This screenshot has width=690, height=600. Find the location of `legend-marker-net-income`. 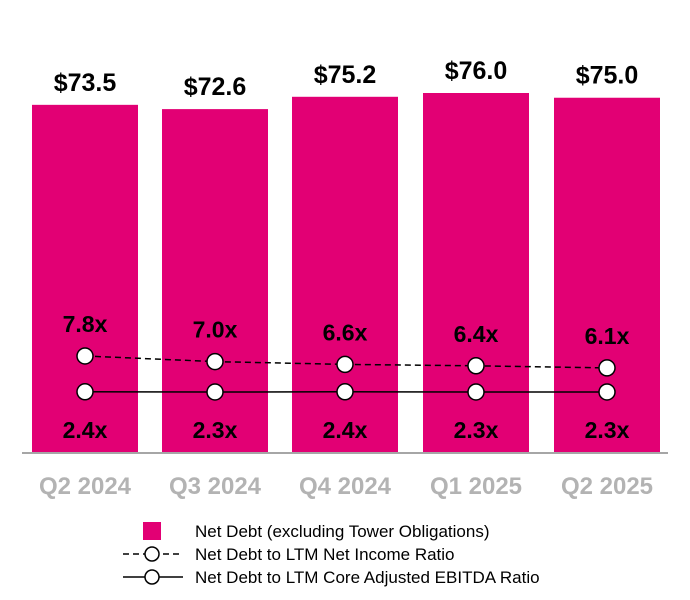

legend-marker-net-income is located at coordinates (152, 554).